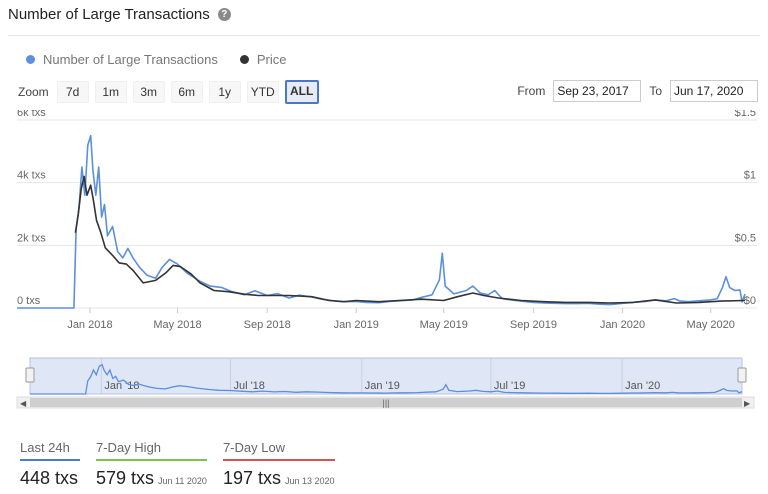 The width and height of the screenshot is (768, 494). Describe the element at coordinates (30, 59) in the screenshot. I see `legend-dot-transactions` at that location.